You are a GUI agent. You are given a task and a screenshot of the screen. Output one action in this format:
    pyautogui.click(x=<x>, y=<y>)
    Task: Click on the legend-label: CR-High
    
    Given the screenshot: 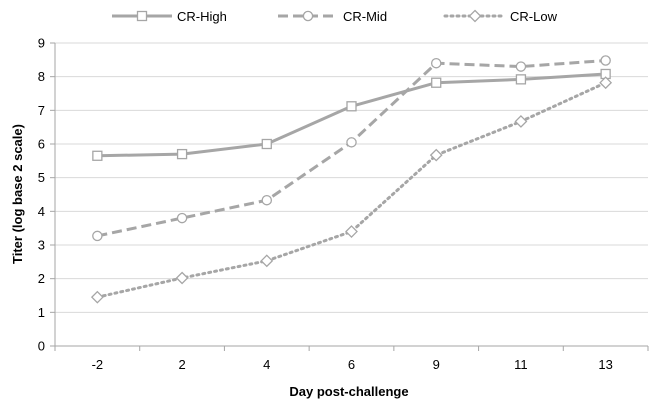 What is the action you would take?
    pyautogui.click(x=202, y=16)
    